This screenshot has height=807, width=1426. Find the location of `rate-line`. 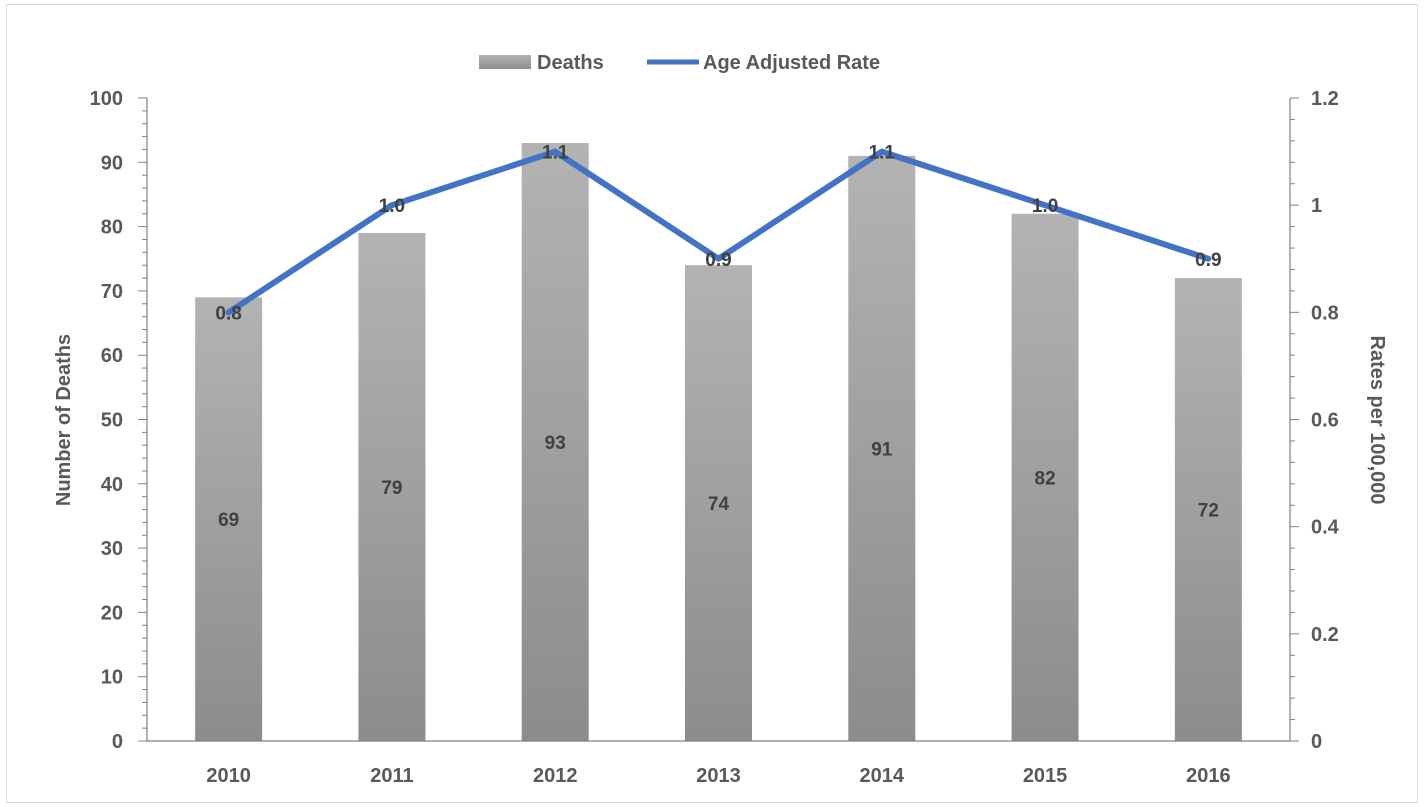

rate-line is located at coordinates (718, 232).